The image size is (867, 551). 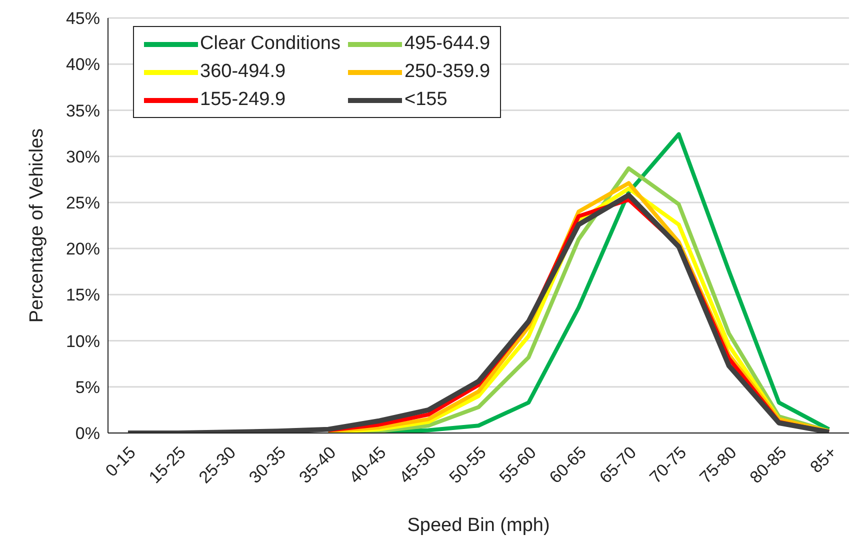 I want to click on legend-label: Clear Conditions, so click(x=270, y=44).